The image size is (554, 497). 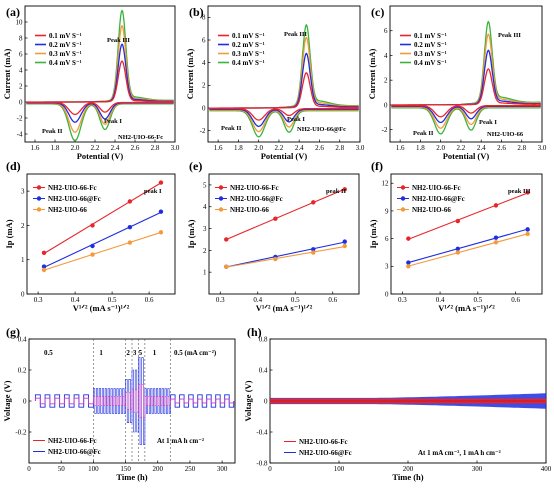 What do you see at coordinates (55, 148) in the screenshot?
I see `x-tick-label-a: 1.8` at bounding box center [55, 148].